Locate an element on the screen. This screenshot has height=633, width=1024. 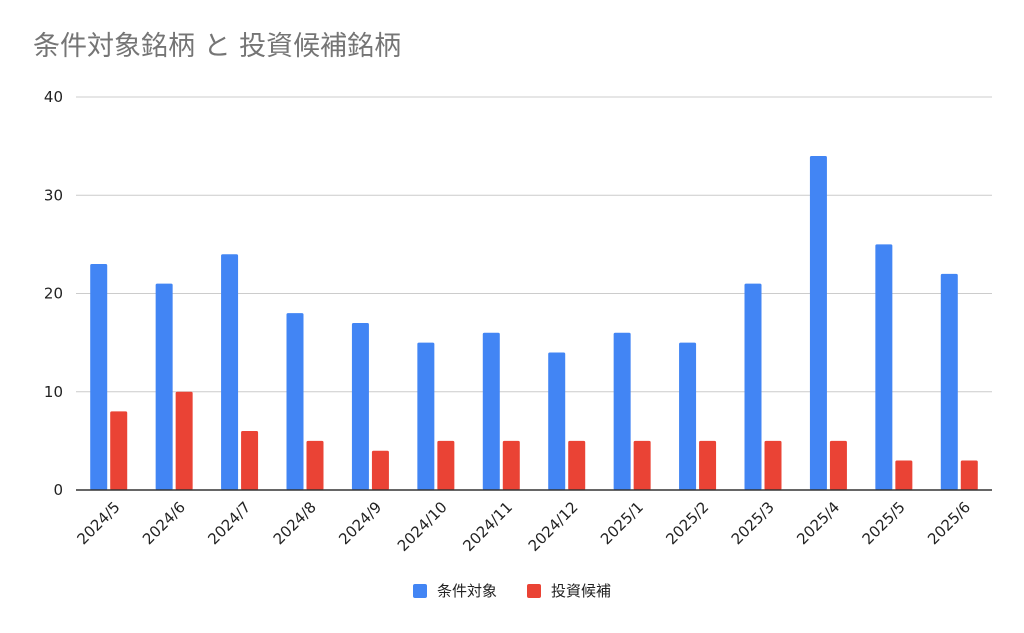
legend: 条件対象 投資候補 is located at coordinates (512, 590).